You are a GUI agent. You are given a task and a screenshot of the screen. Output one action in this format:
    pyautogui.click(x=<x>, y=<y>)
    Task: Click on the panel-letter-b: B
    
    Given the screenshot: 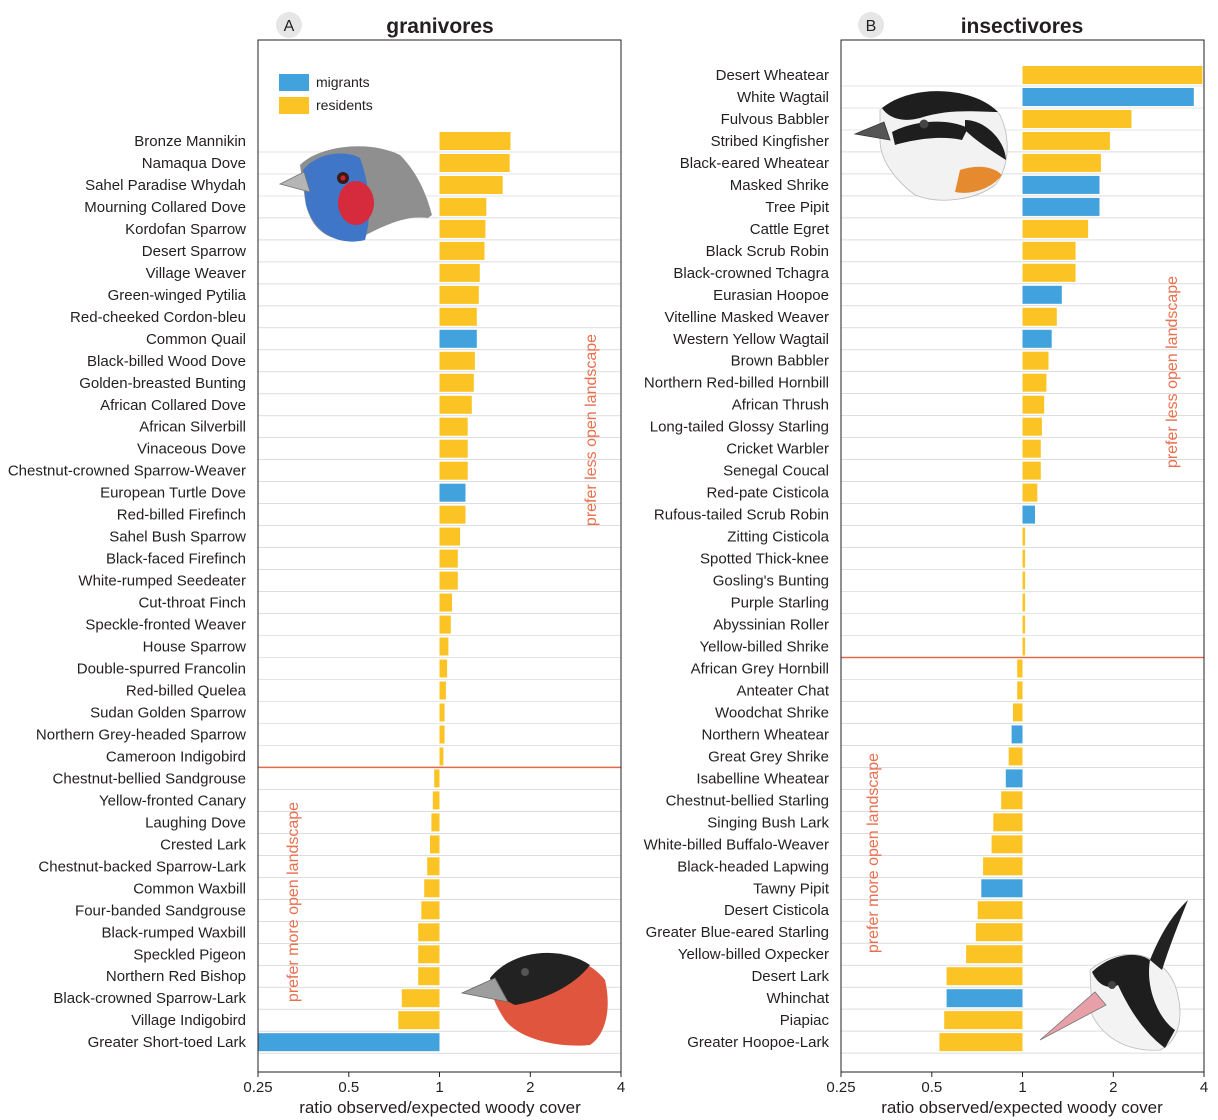 What is the action you would take?
    pyautogui.click(x=871, y=26)
    